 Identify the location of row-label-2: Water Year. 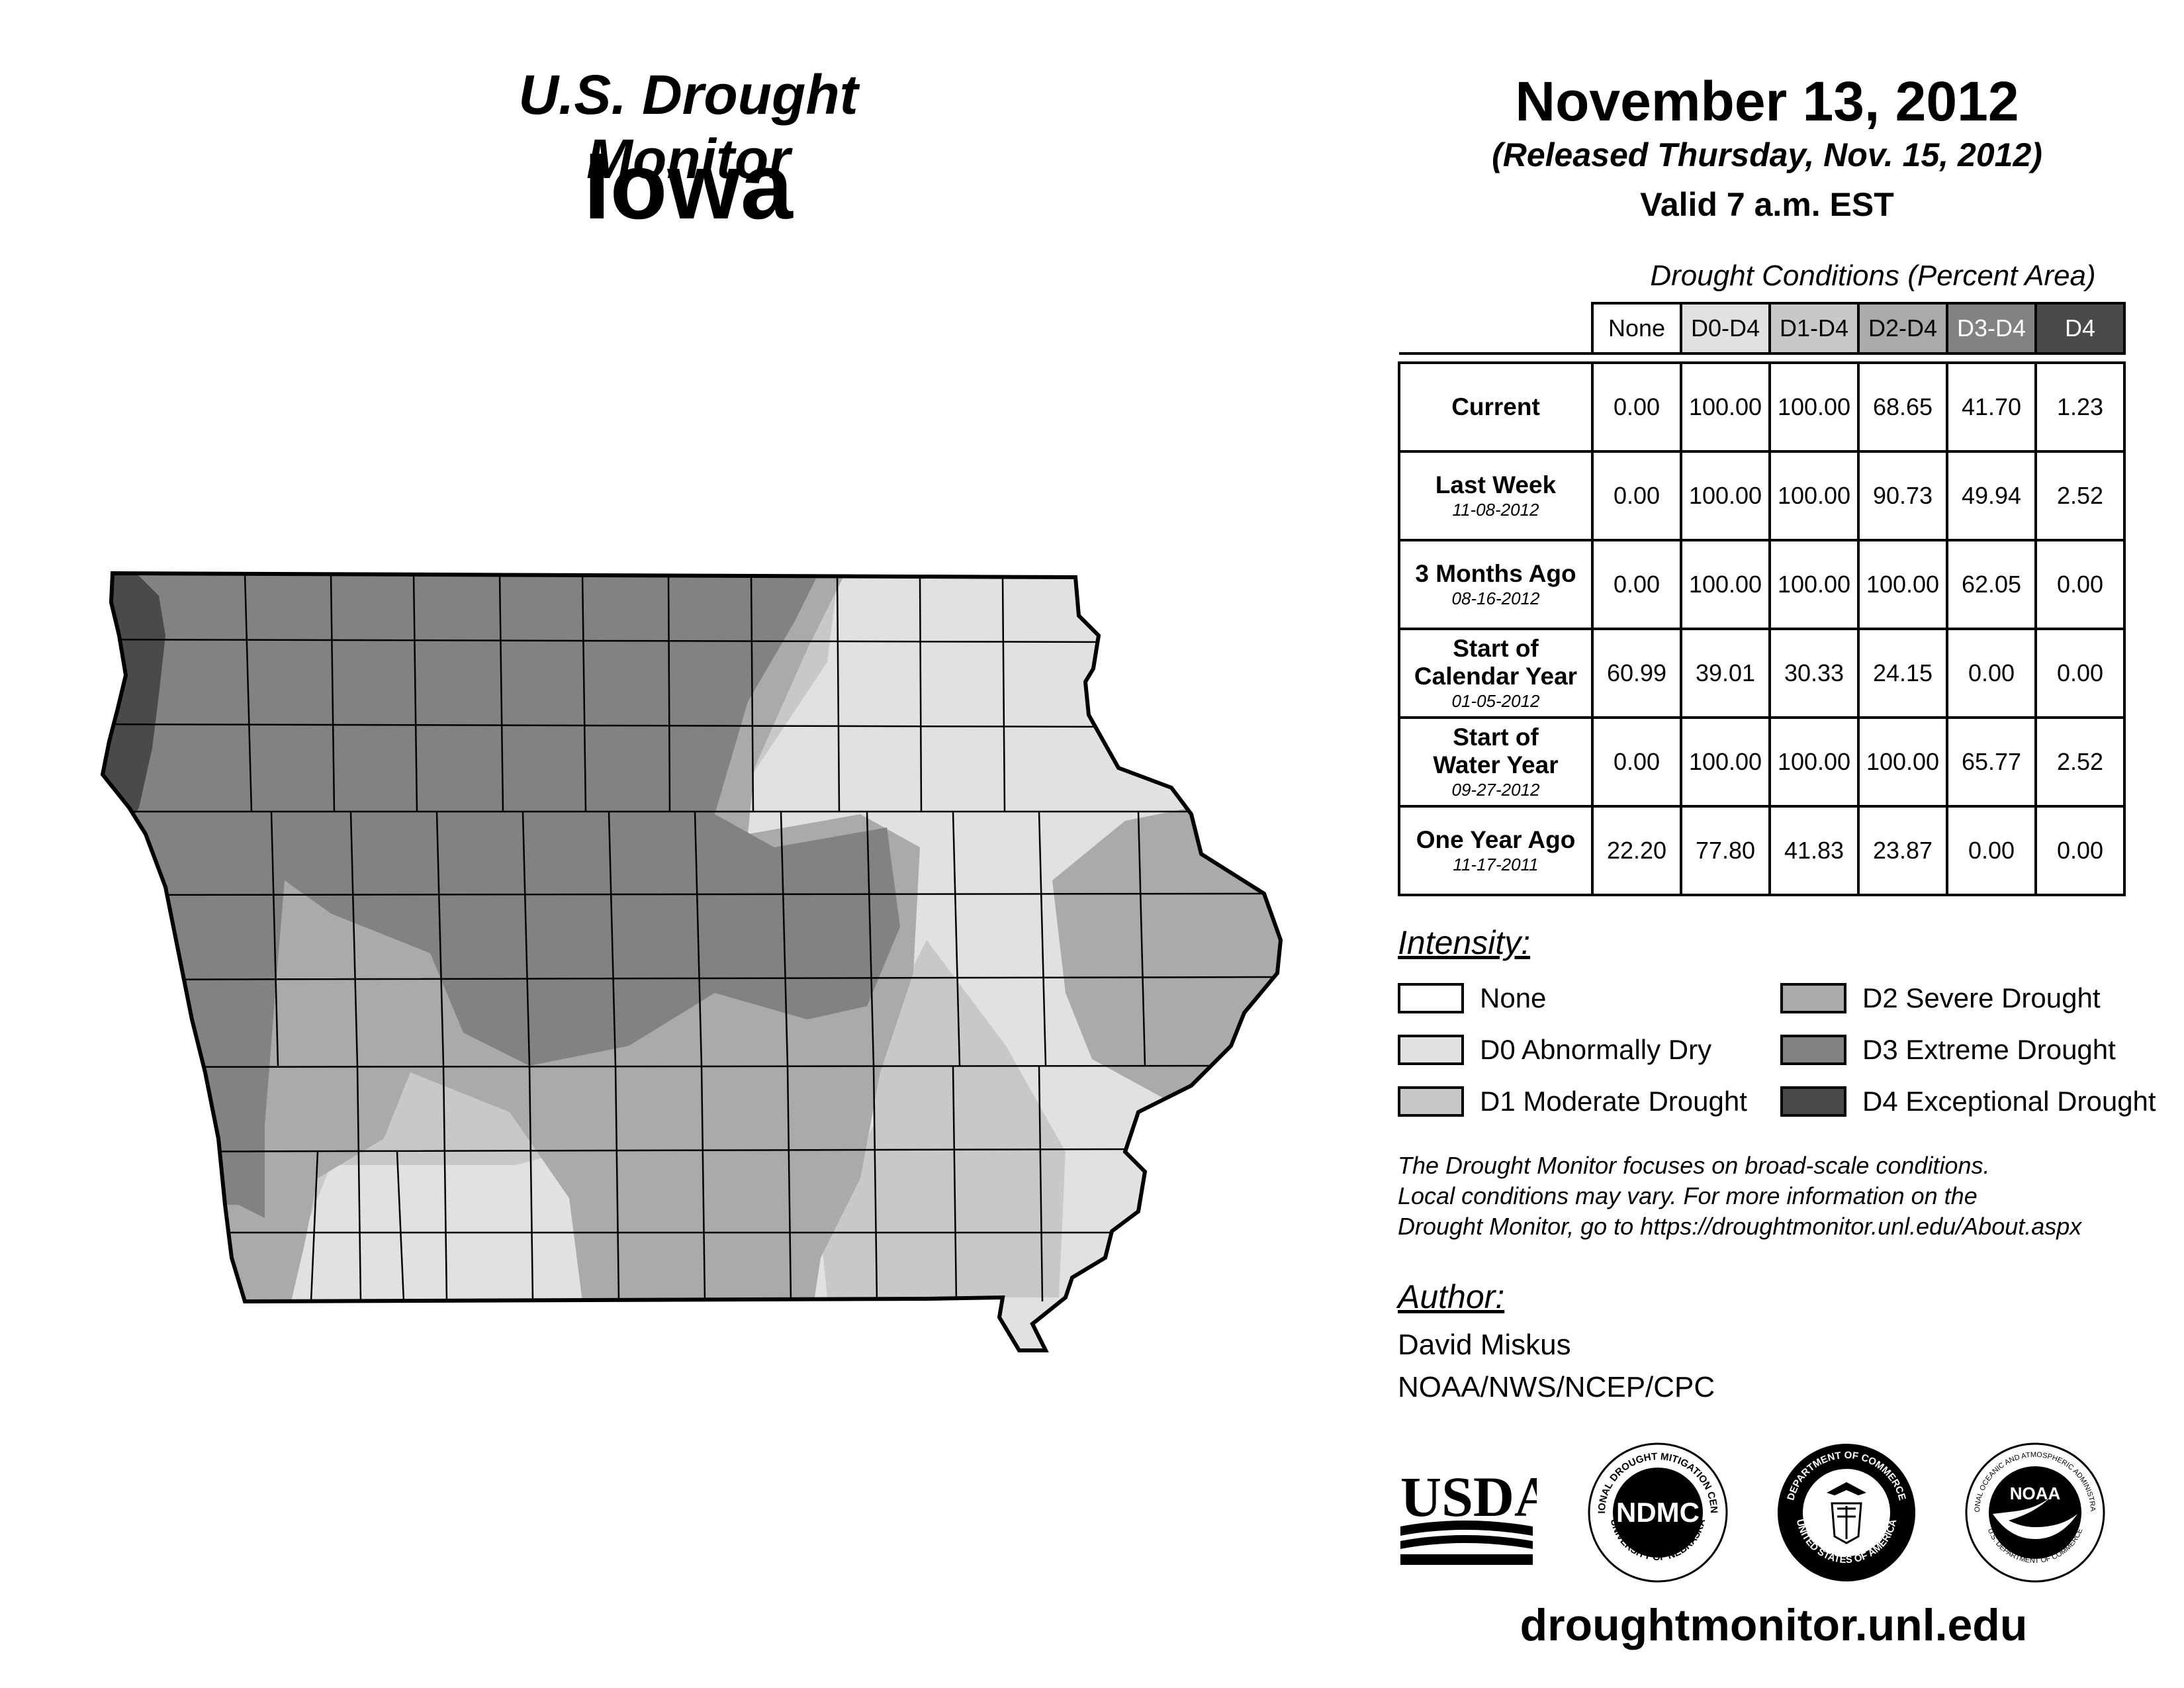
(1496, 764).